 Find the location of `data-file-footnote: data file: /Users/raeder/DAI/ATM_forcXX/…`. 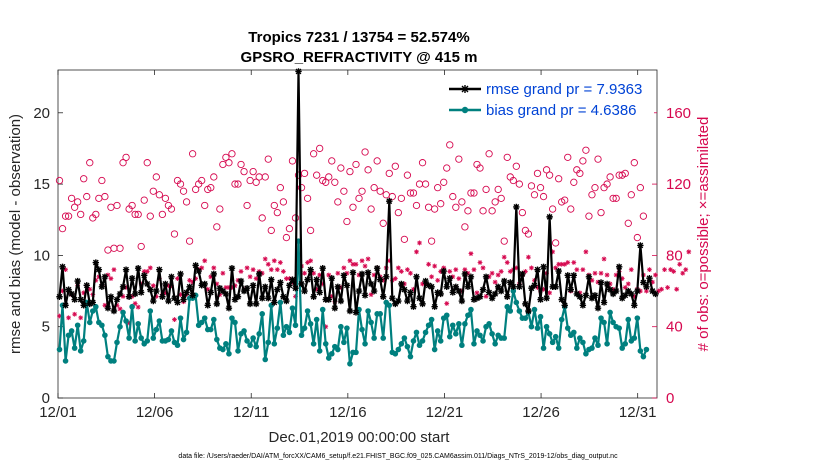

data-file-footnote: data file: /Users/raeder/DAI/ATM_forcXX/… is located at coordinates (398, 456).